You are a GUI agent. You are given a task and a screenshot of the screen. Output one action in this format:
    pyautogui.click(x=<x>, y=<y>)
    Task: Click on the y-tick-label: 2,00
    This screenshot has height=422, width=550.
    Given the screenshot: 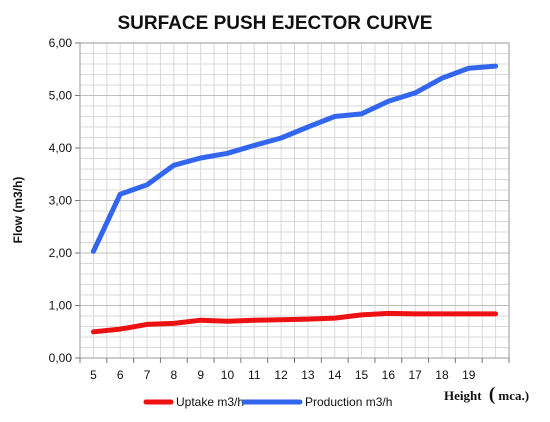 What is the action you would take?
    pyautogui.click(x=61, y=253)
    